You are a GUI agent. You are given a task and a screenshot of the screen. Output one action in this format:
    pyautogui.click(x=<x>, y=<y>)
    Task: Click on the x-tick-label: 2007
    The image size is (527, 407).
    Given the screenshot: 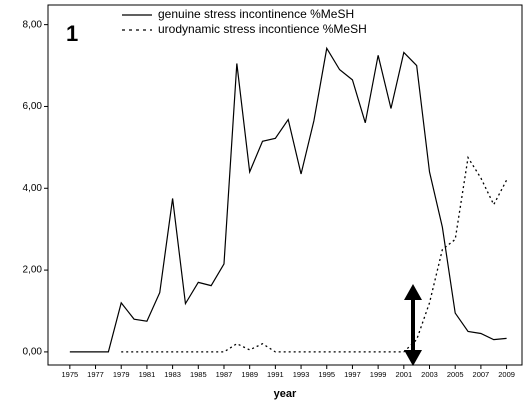 What is the action you would take?
    pyautogui.click(x=481, y=374)
    